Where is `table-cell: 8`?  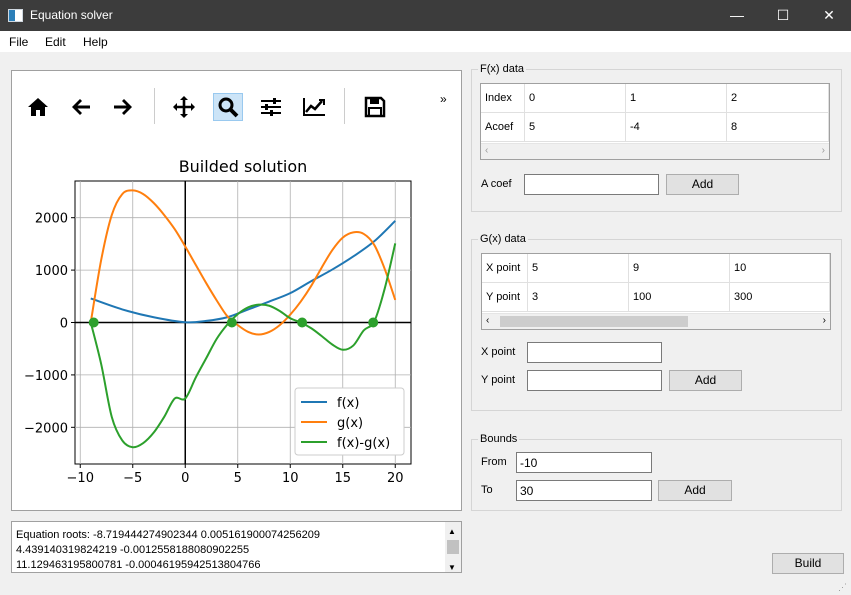 table-cell: 8 is located at coordinates (778, 127).